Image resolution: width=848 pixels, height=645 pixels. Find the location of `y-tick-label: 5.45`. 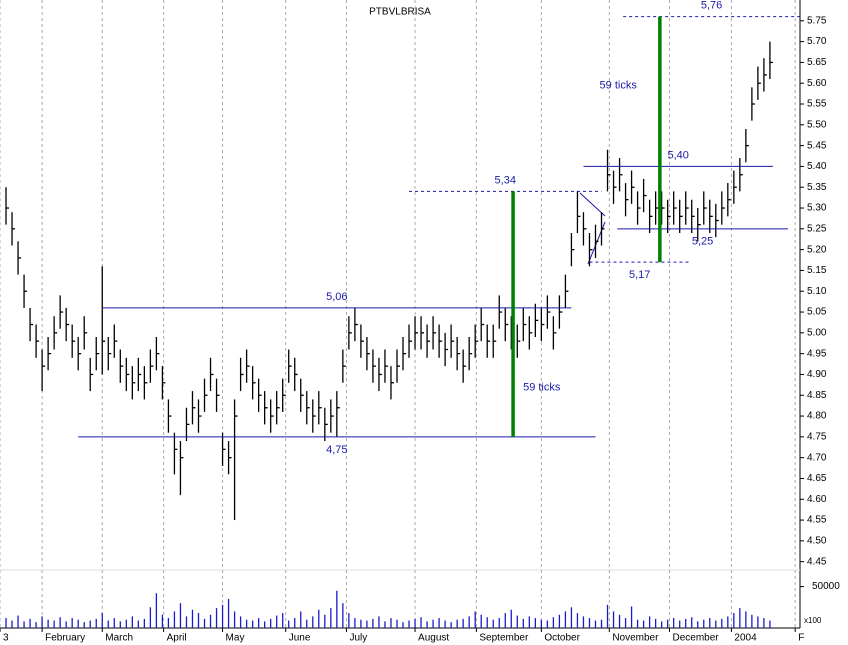

y-tick-label: 5.45 is located at coordinates (817, 145).